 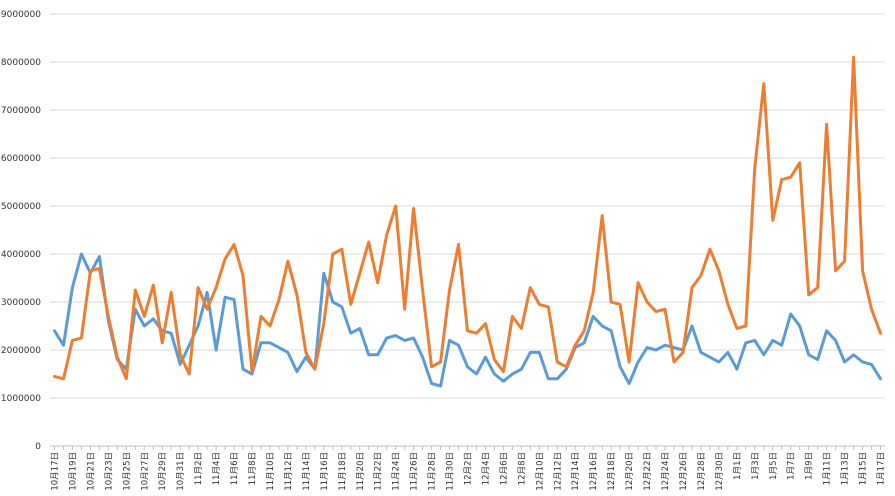 I want to click on x-tick-label: 12月14日, so click(x=576, y=471).